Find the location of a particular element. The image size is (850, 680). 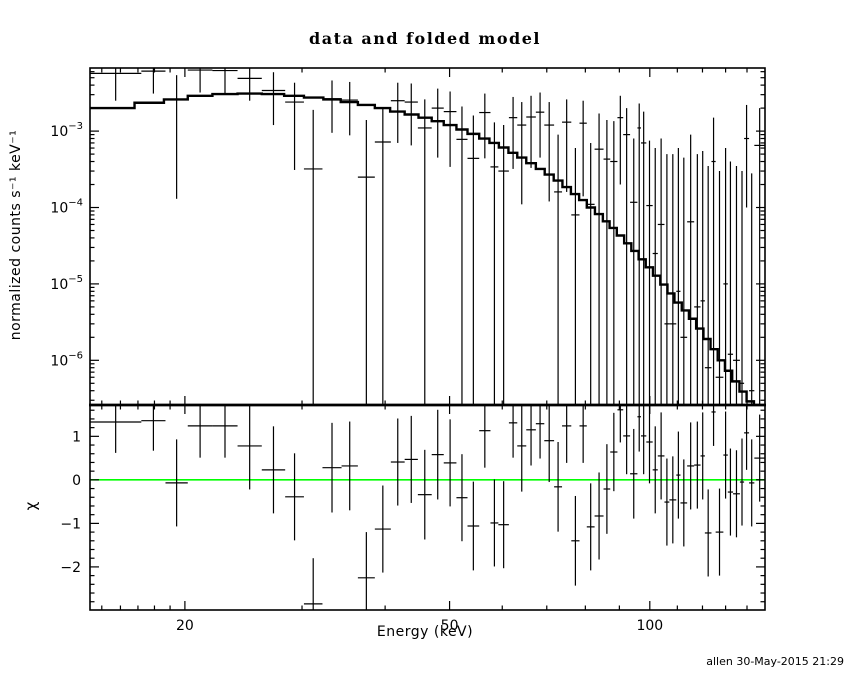

svg-text: 10⁻⁵ is located at coordinates (66, 283).